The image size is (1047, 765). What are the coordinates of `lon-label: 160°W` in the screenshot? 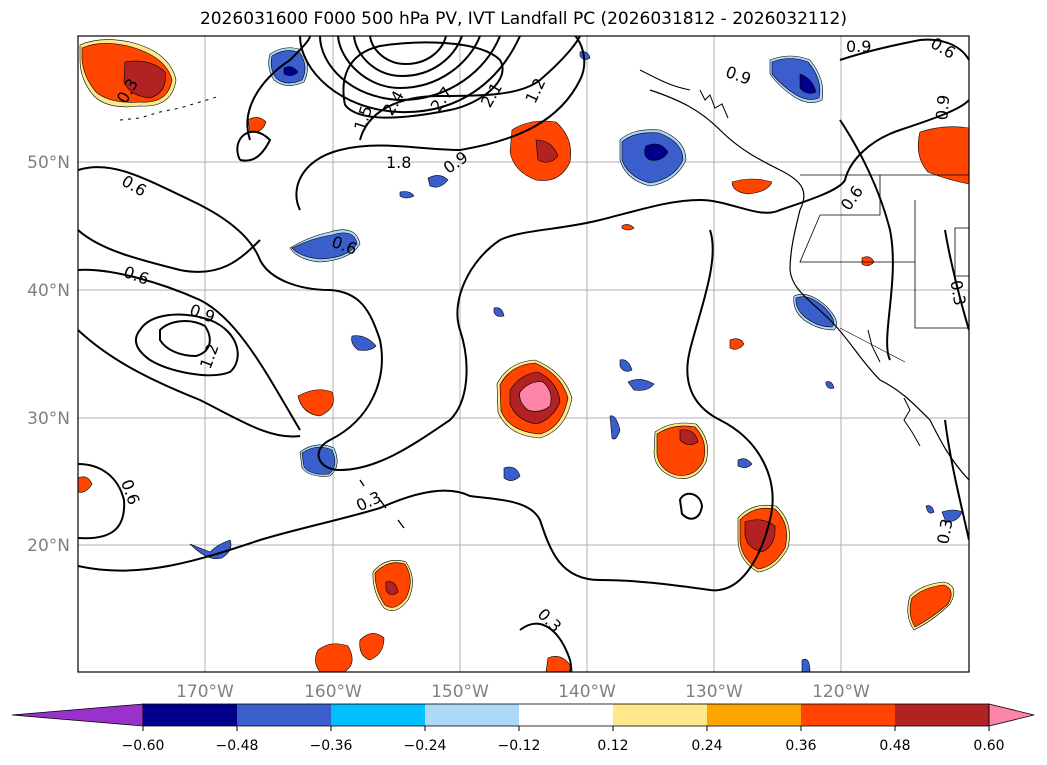 It's located at (333, 692).